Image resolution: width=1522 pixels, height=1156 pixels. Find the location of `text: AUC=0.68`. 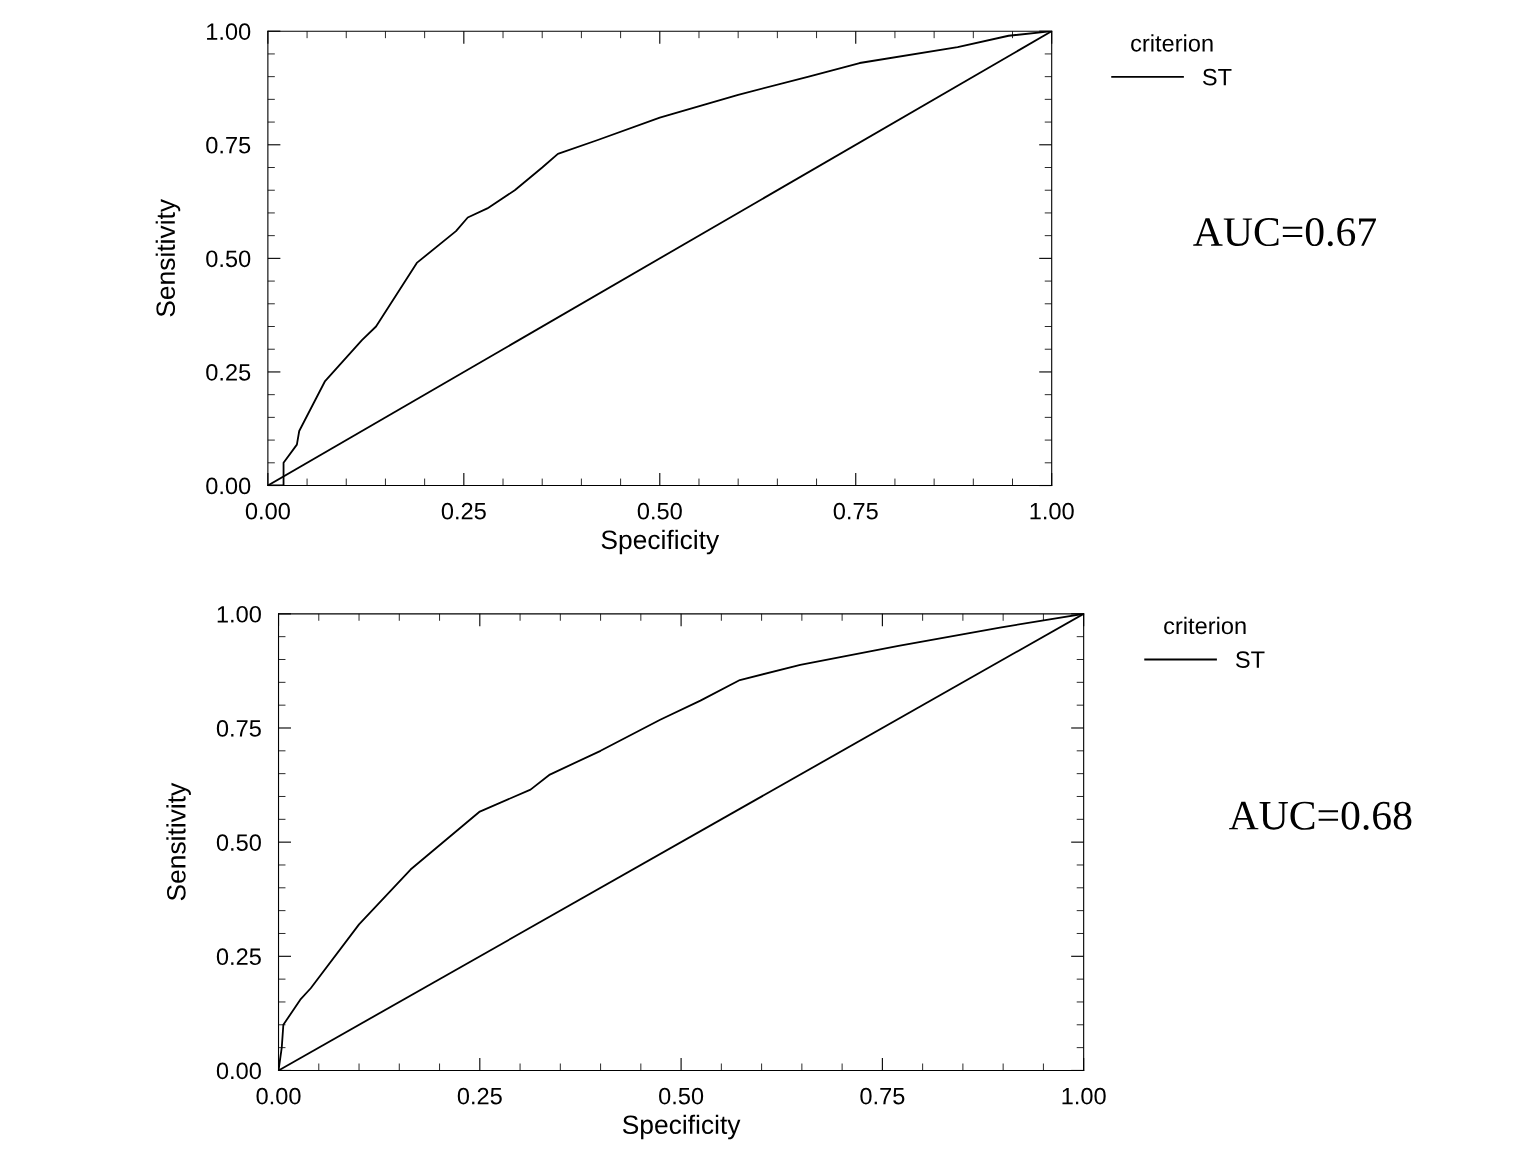

text: AUC=0.68 is located at coordinates (1320, 815).